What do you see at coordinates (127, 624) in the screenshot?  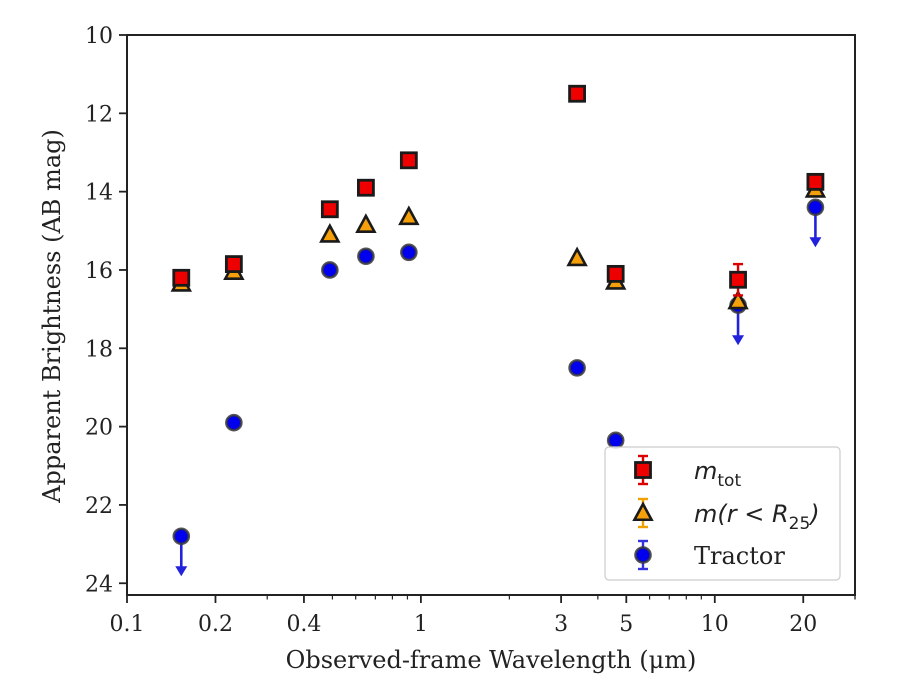 I see `x-tick-label: 0.1` at bounding box center [127, 624].